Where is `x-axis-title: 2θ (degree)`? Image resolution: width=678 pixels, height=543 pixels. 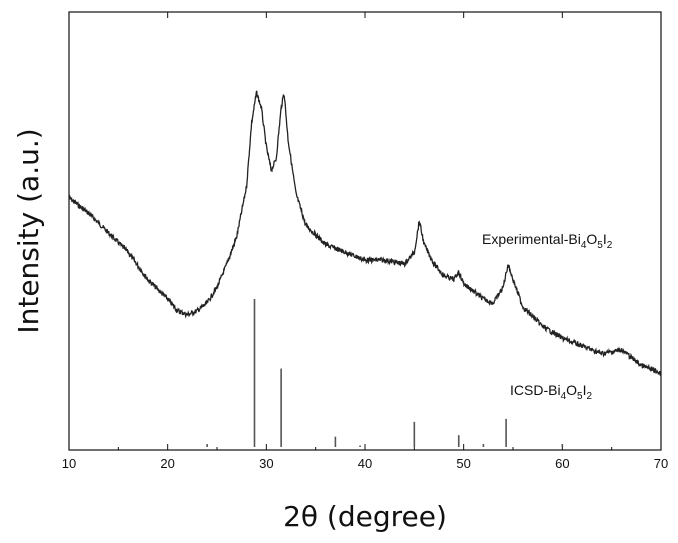 x-axis-title: 2θ (degree) is located at coordinates (365, 516).